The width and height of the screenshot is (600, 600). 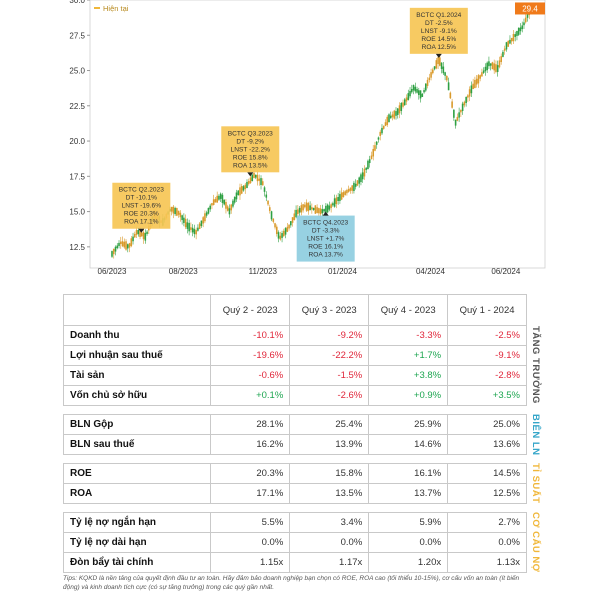 I want to click on table-cell: 13.7%, so click(x=408, y=493).